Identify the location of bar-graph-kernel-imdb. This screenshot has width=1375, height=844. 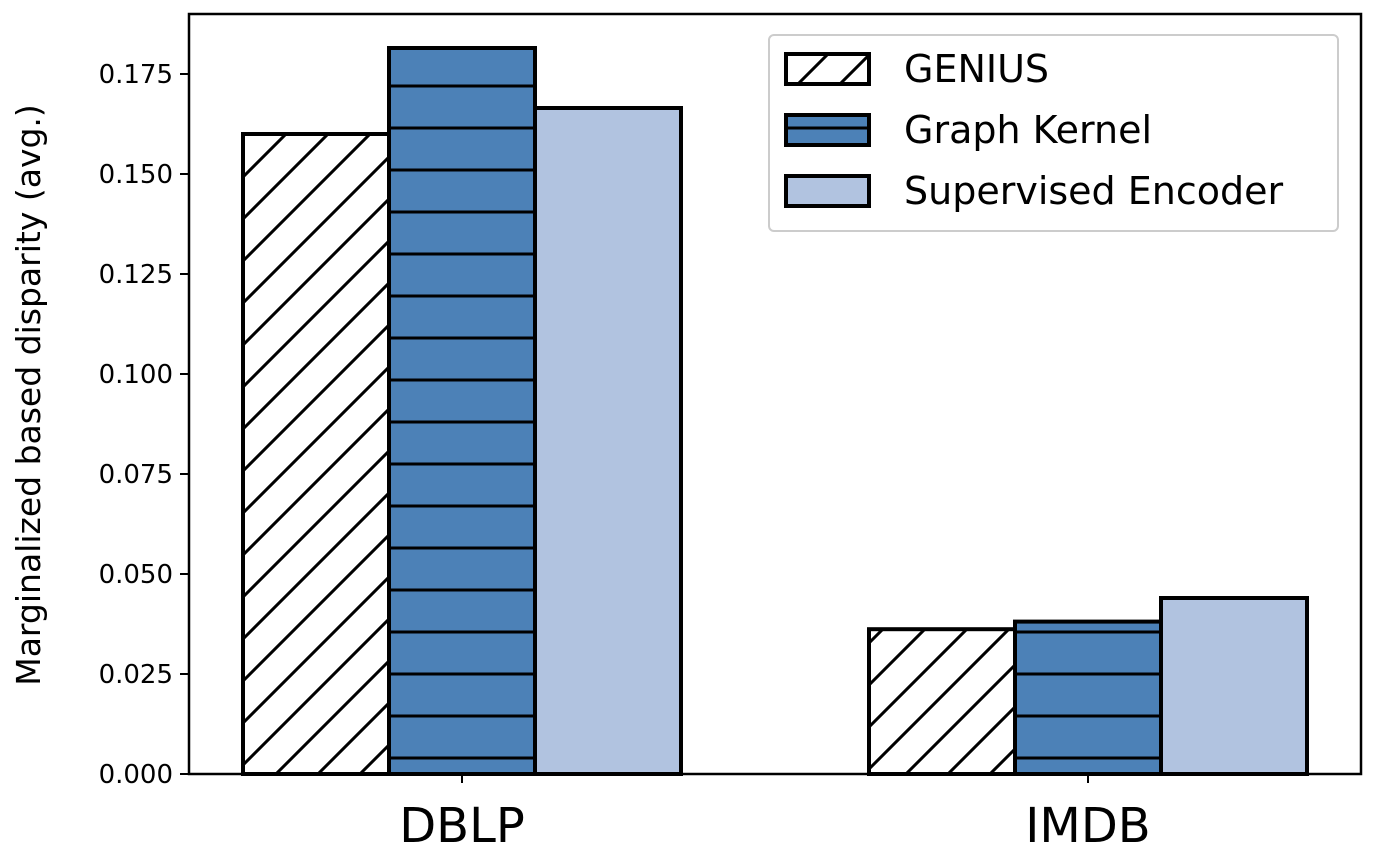
(1088, 697).